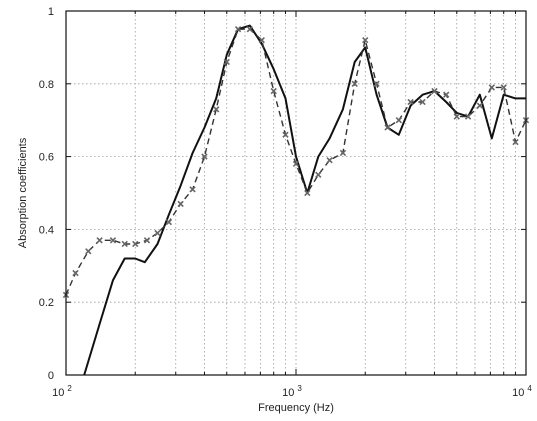  Describe the element at coordinates (522, 391) in the screenshot. I see `x-tick-label: 10 4` at that location.